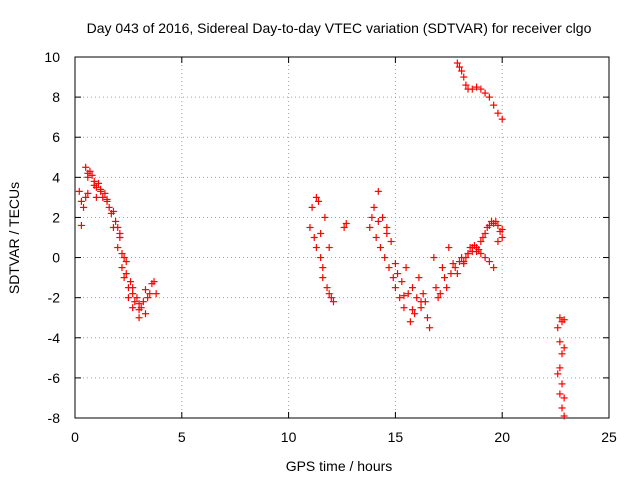  What do you see at coordinates (56, 217) in the screenshot?
I see `y-tick-label: 2` at bounding box center [56, 217].